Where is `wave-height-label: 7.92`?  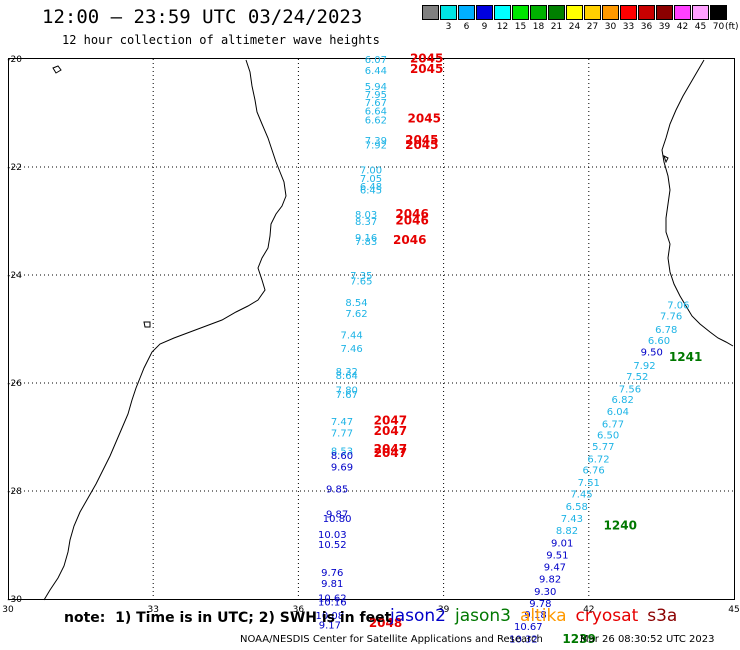
wave-height-label: 7.92 is located at coordinates (376, 145).